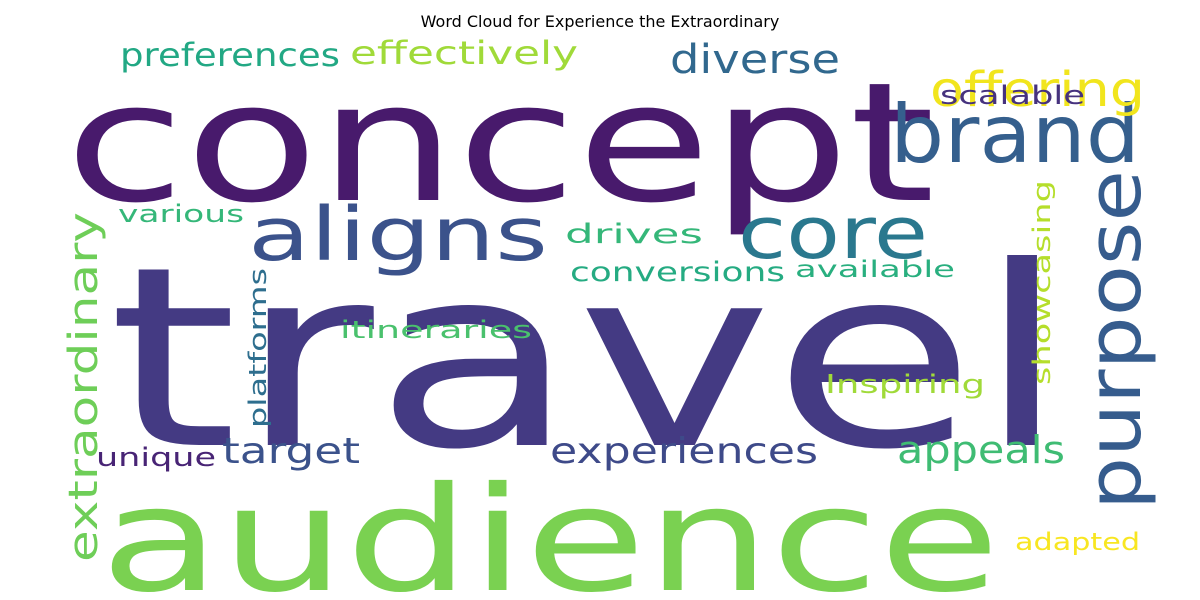 The height and width of the screenshot is (600, 1200). Describe the element at coordinates (436, 330) in the screenshot. I see `word-itineraries: itineraries` at that location.